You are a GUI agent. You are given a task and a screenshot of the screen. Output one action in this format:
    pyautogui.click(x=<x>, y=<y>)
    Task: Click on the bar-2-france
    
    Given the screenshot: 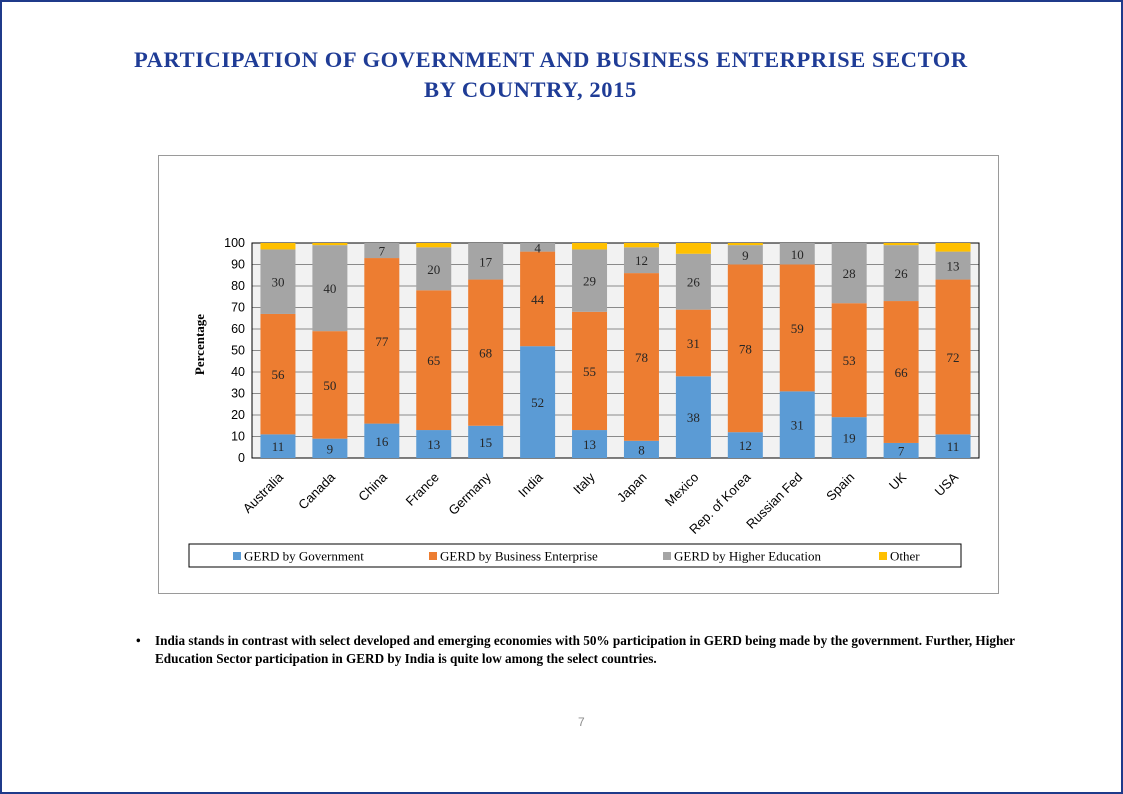 What is the action you would take?
    pyautogui.click(x=434, y=360)
    